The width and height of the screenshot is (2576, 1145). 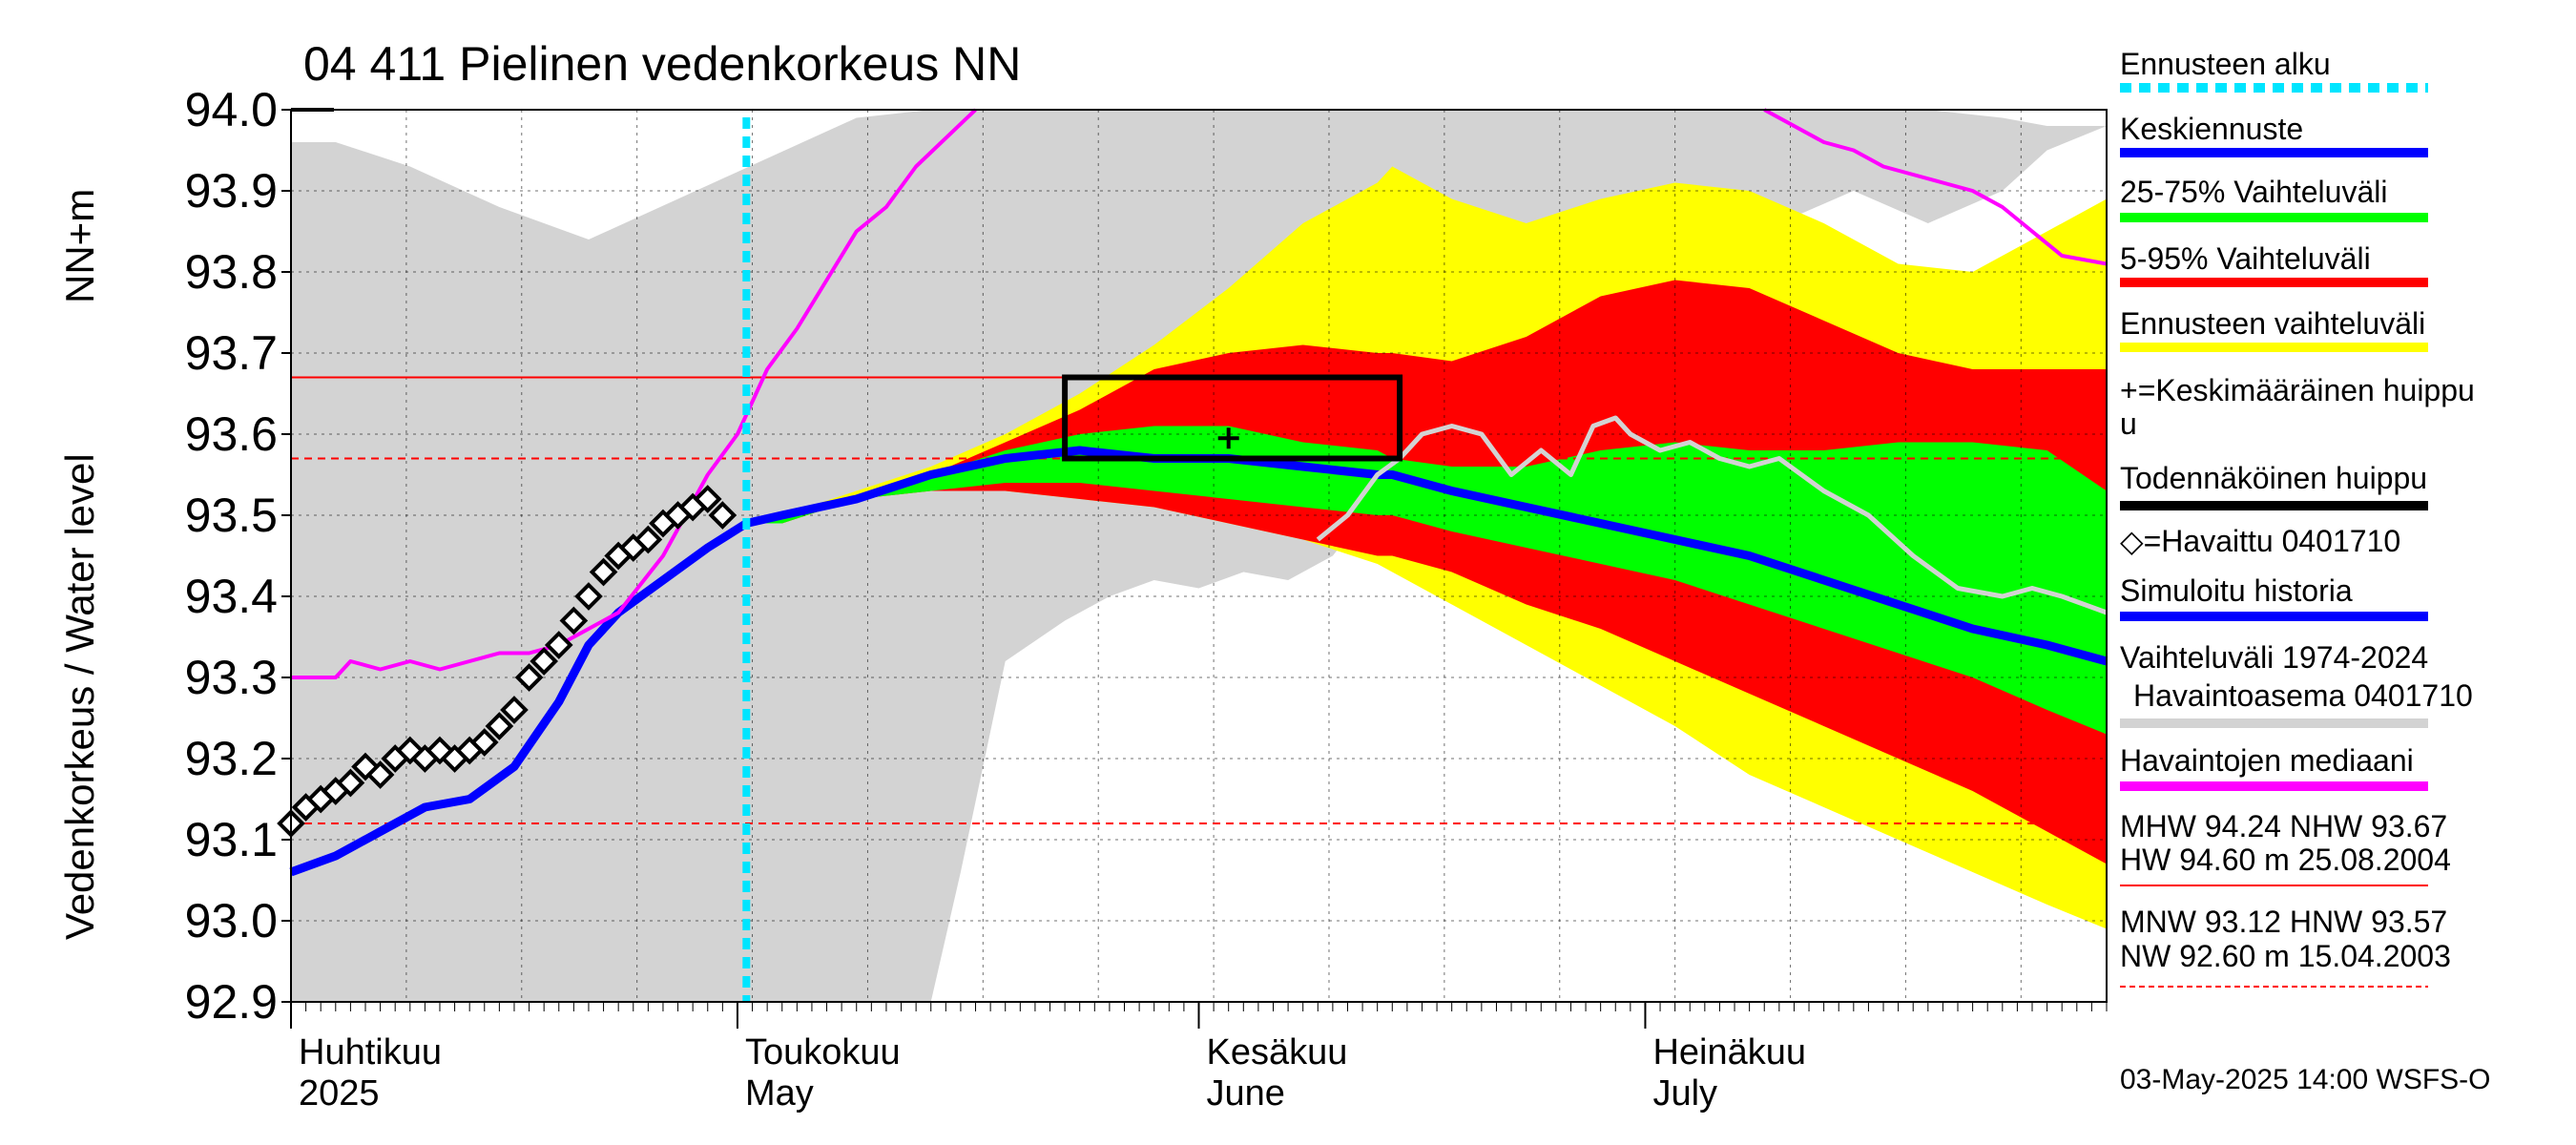 What do you see at coordinates (779, 1094) in the screenshot?
I see `month-label-en: May` at bounding box center [779, 1094].